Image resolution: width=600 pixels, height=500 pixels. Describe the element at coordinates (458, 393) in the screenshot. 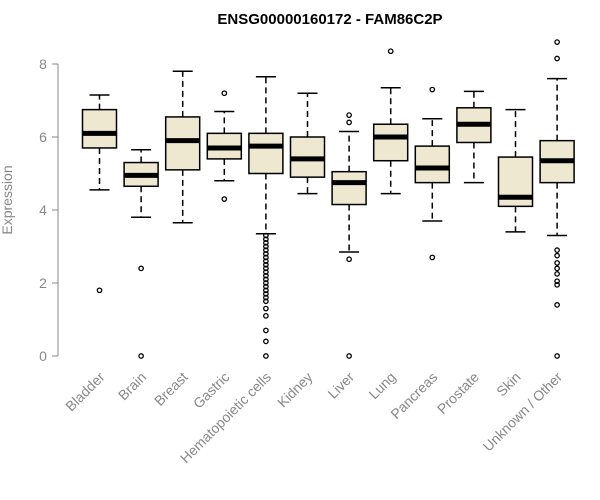

I see `x-tick-label: Prostate` at that location.